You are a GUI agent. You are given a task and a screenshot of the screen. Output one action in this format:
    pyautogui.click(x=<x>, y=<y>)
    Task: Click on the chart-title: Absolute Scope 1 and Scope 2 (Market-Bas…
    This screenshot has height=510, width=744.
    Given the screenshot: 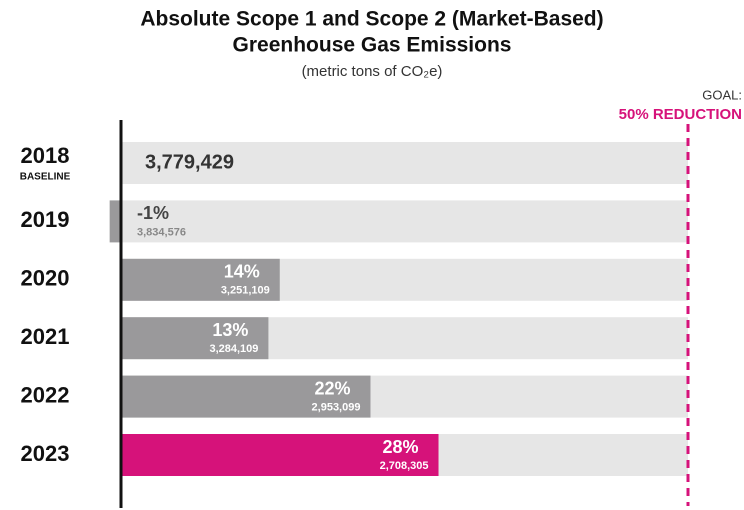 What is the action you would take?
    pyautogui.click(x=371, y=19)
    